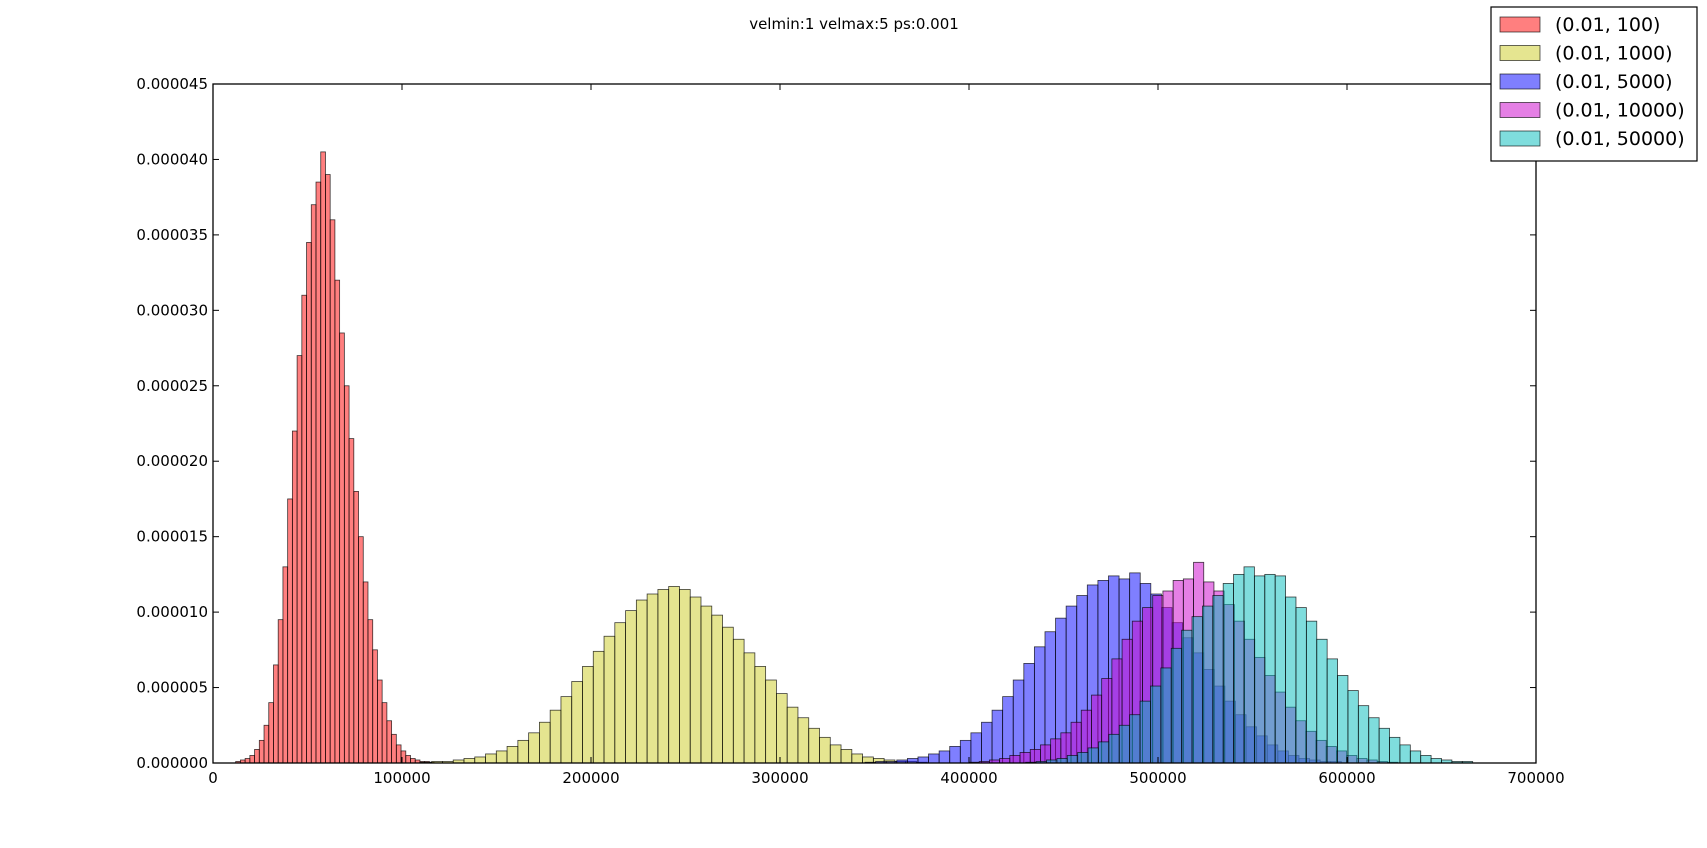  What do you see at coordinates (401, 778) in the screenshot?
I see `x-tick-label: 100000` at bounding box center [401, 778].